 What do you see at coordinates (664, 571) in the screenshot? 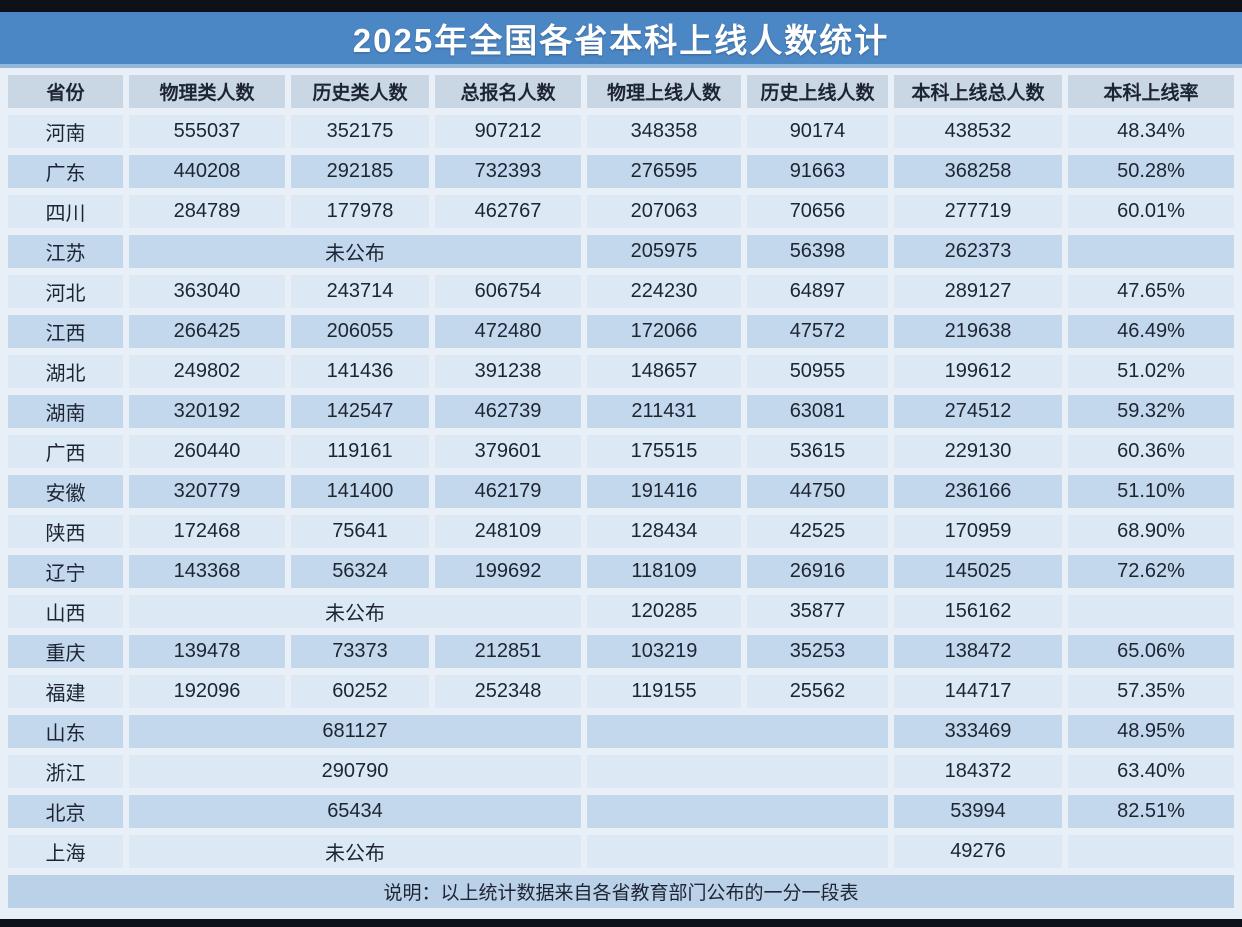
I see `value-cell: 118109` at bounding box center [664, 571].